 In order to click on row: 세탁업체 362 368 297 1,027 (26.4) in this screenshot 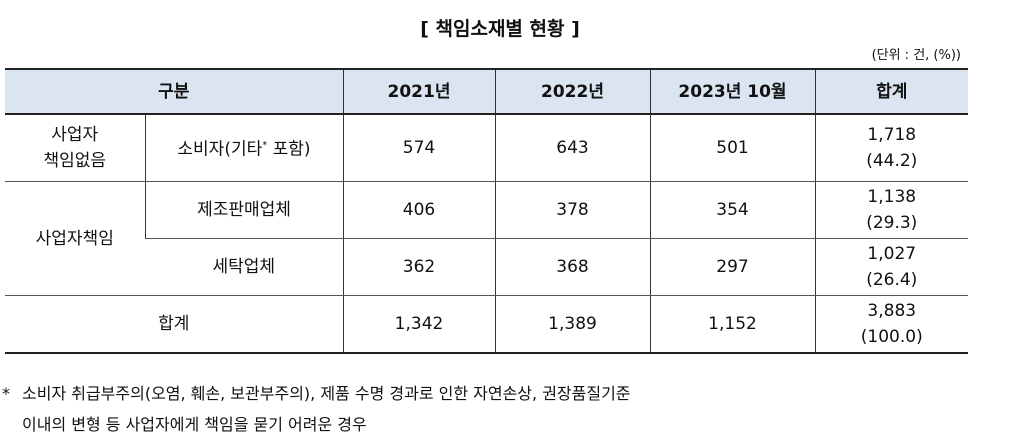, I will do `click(486, 267)`.